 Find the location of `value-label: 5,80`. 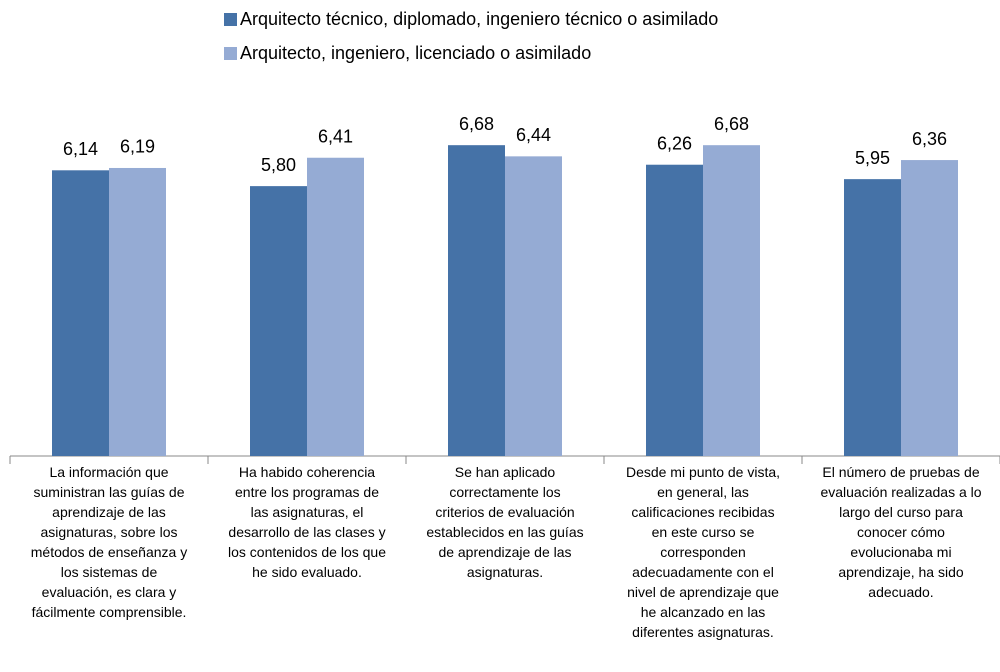

value-label: 5,80 is located at coordinates (278, 165).